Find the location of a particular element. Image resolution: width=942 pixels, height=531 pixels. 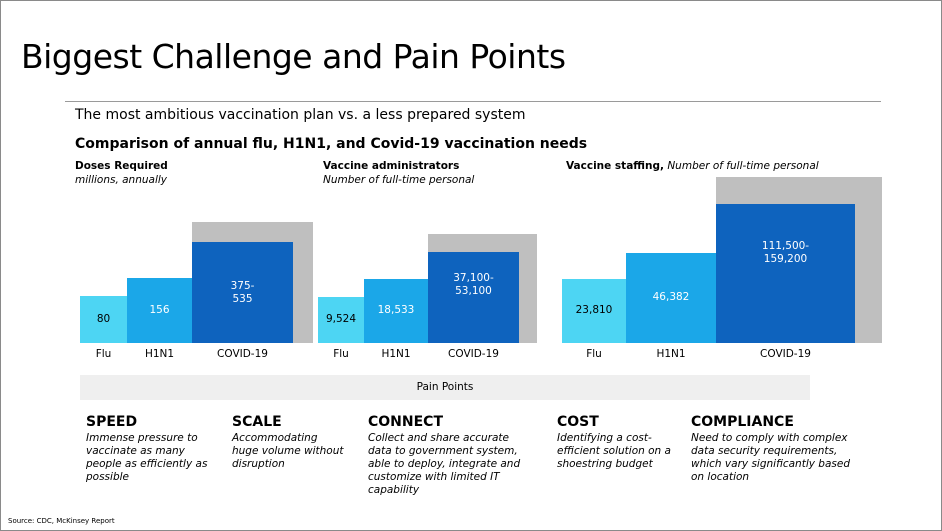

data-label: 375- 535 is located at coordinates (242, 292).